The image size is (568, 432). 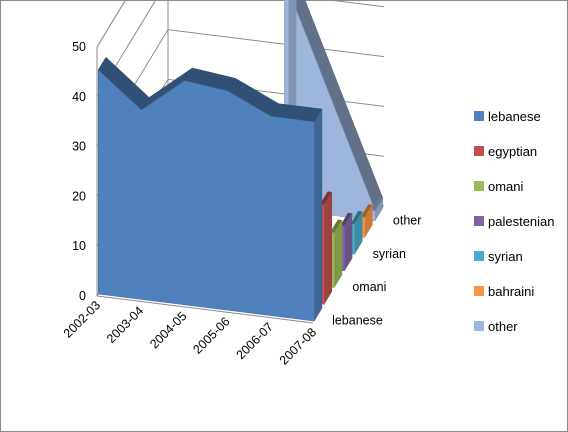 I want to click on legend-label: syrian, so click(x=505, y=256).